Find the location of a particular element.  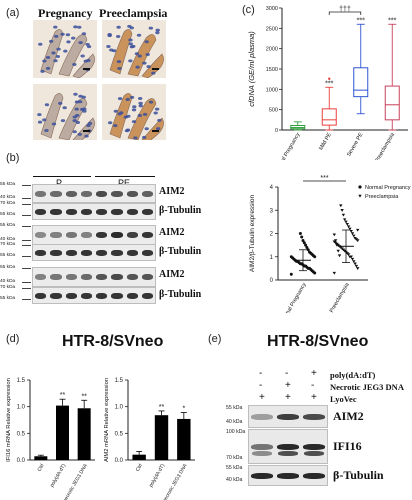

blot-protein-label: AIM2 is located at coordinates (172, 191).